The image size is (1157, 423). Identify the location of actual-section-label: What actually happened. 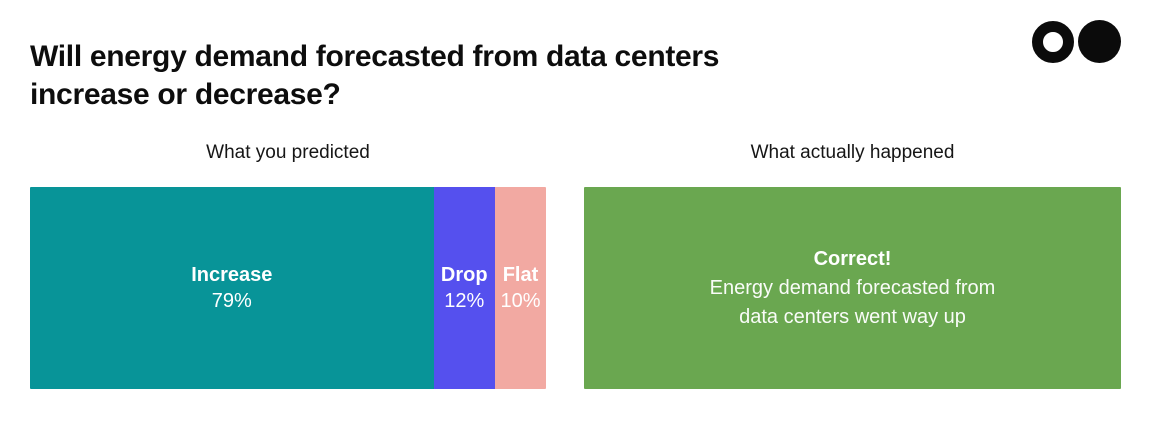
(852, 152).